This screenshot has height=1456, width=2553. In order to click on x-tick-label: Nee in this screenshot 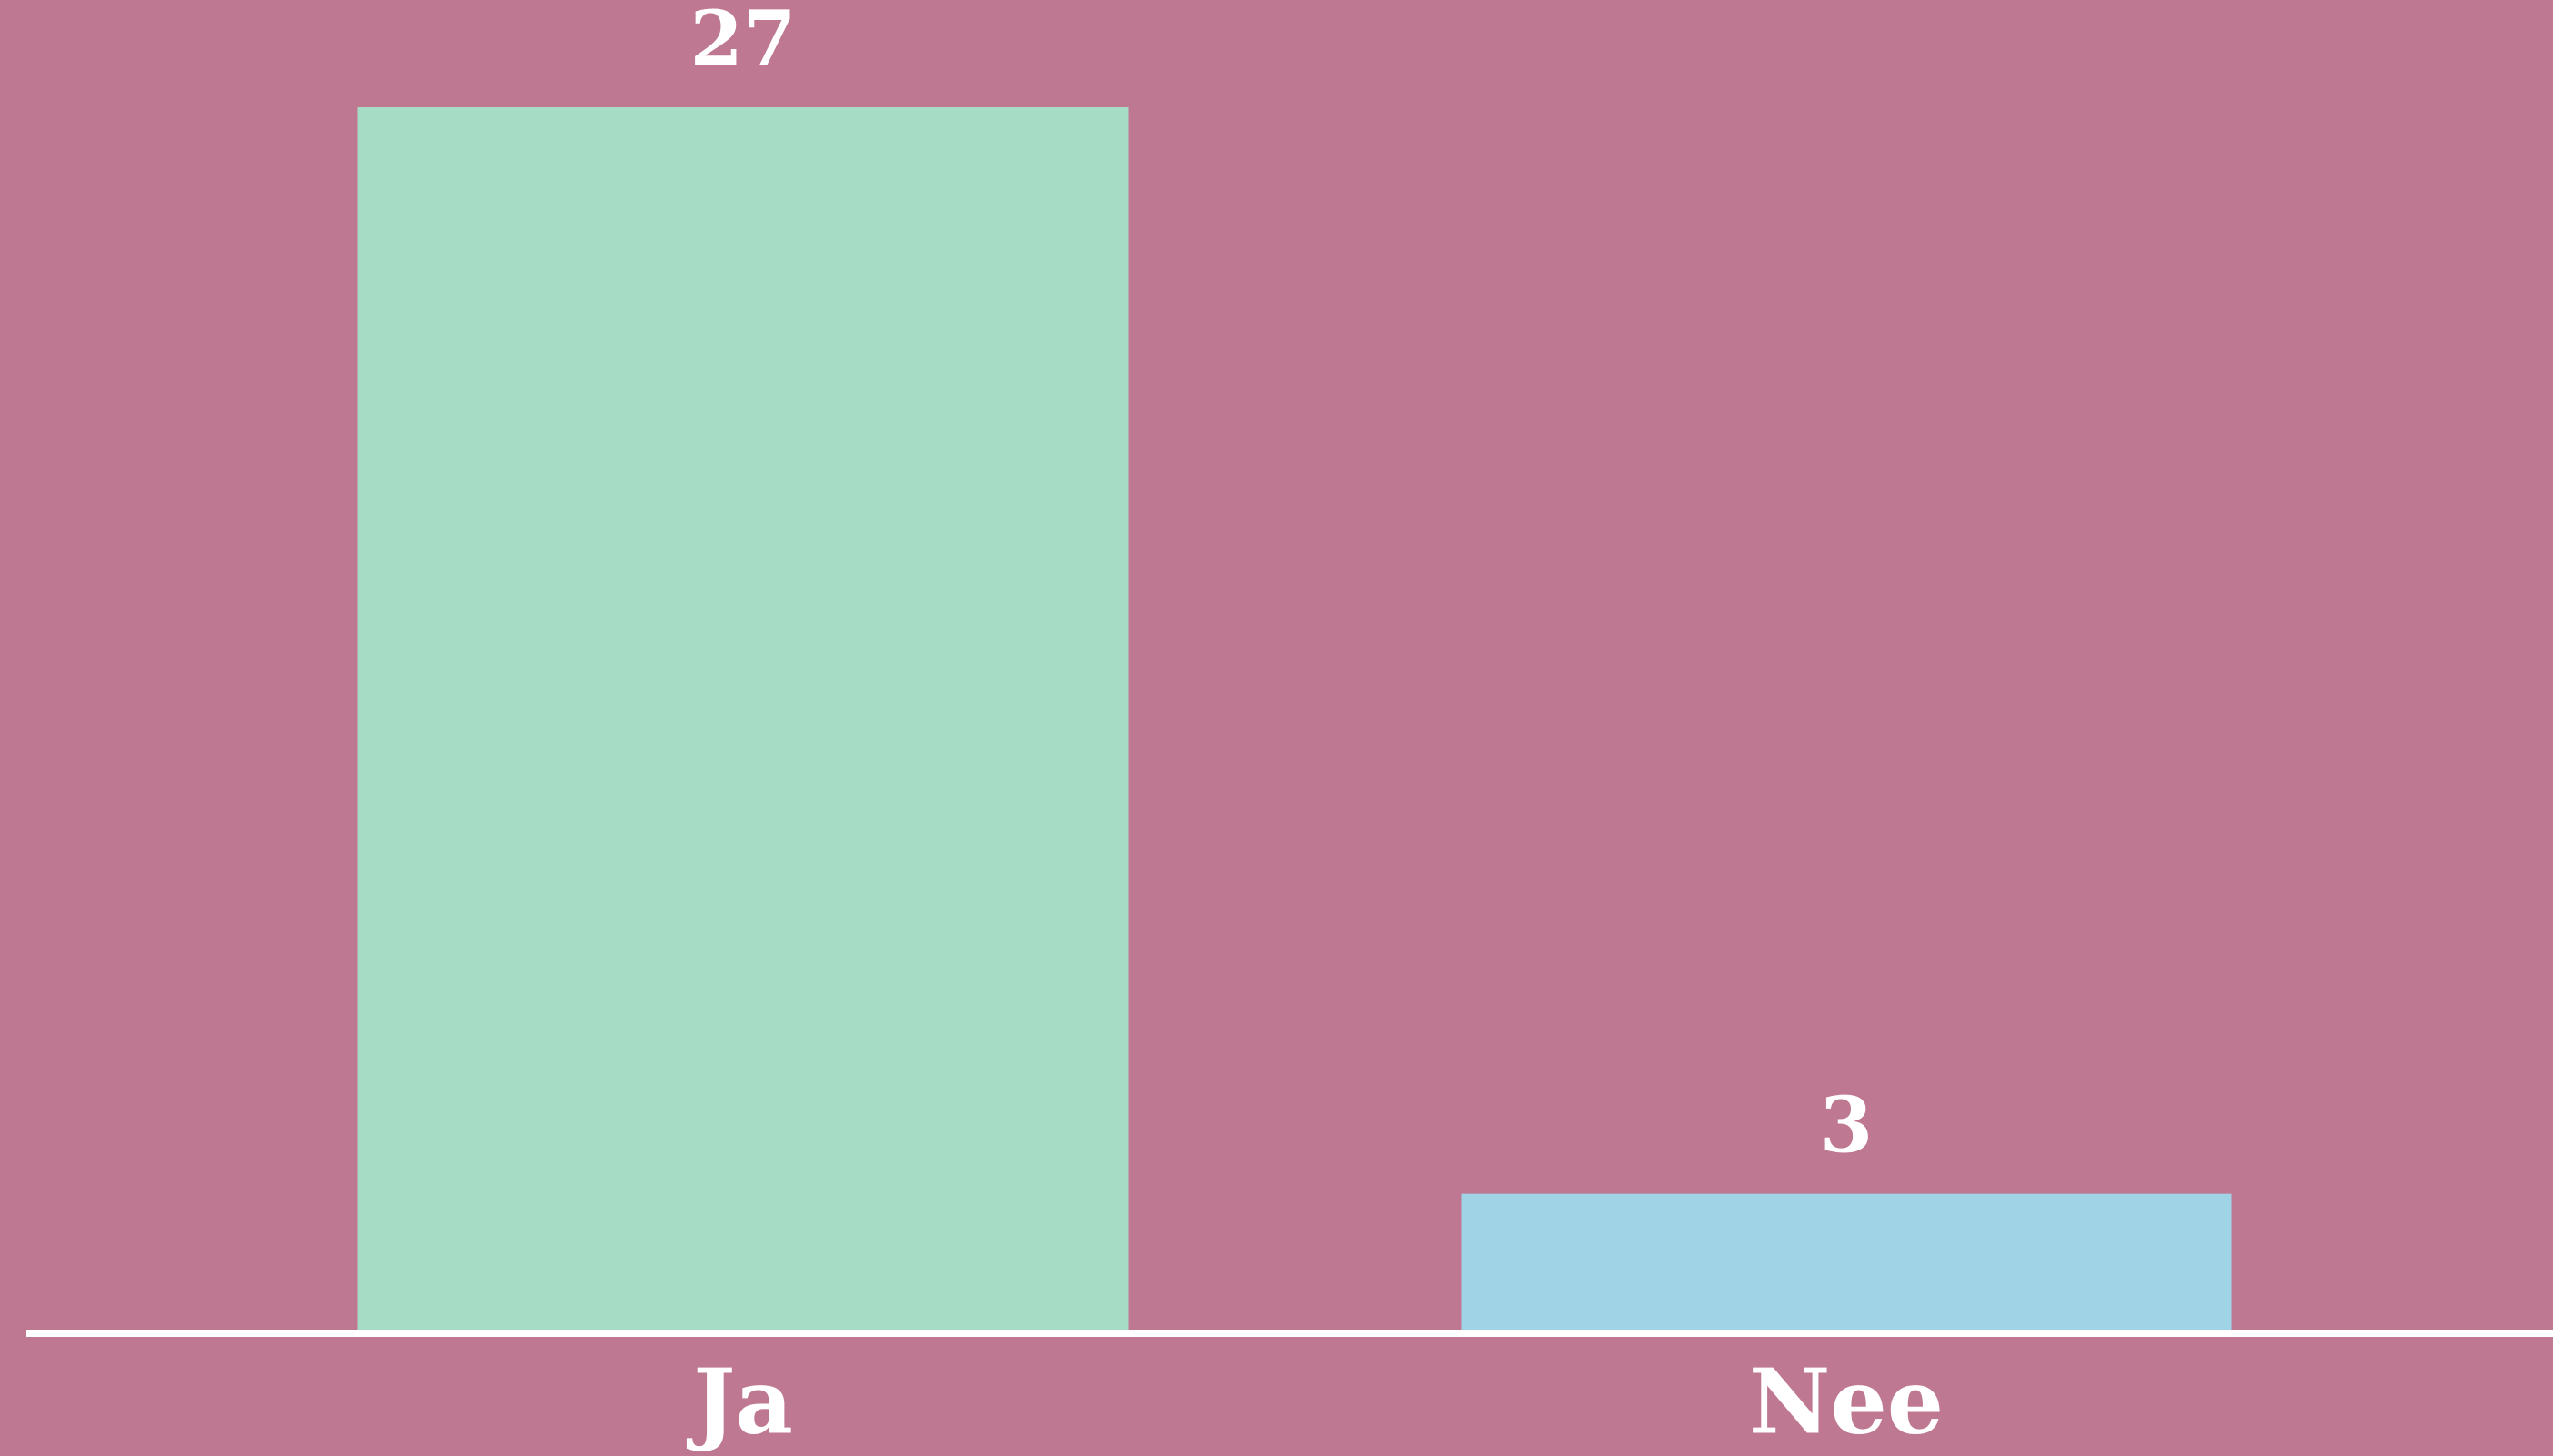, I will do `click(1846, 1402)`.